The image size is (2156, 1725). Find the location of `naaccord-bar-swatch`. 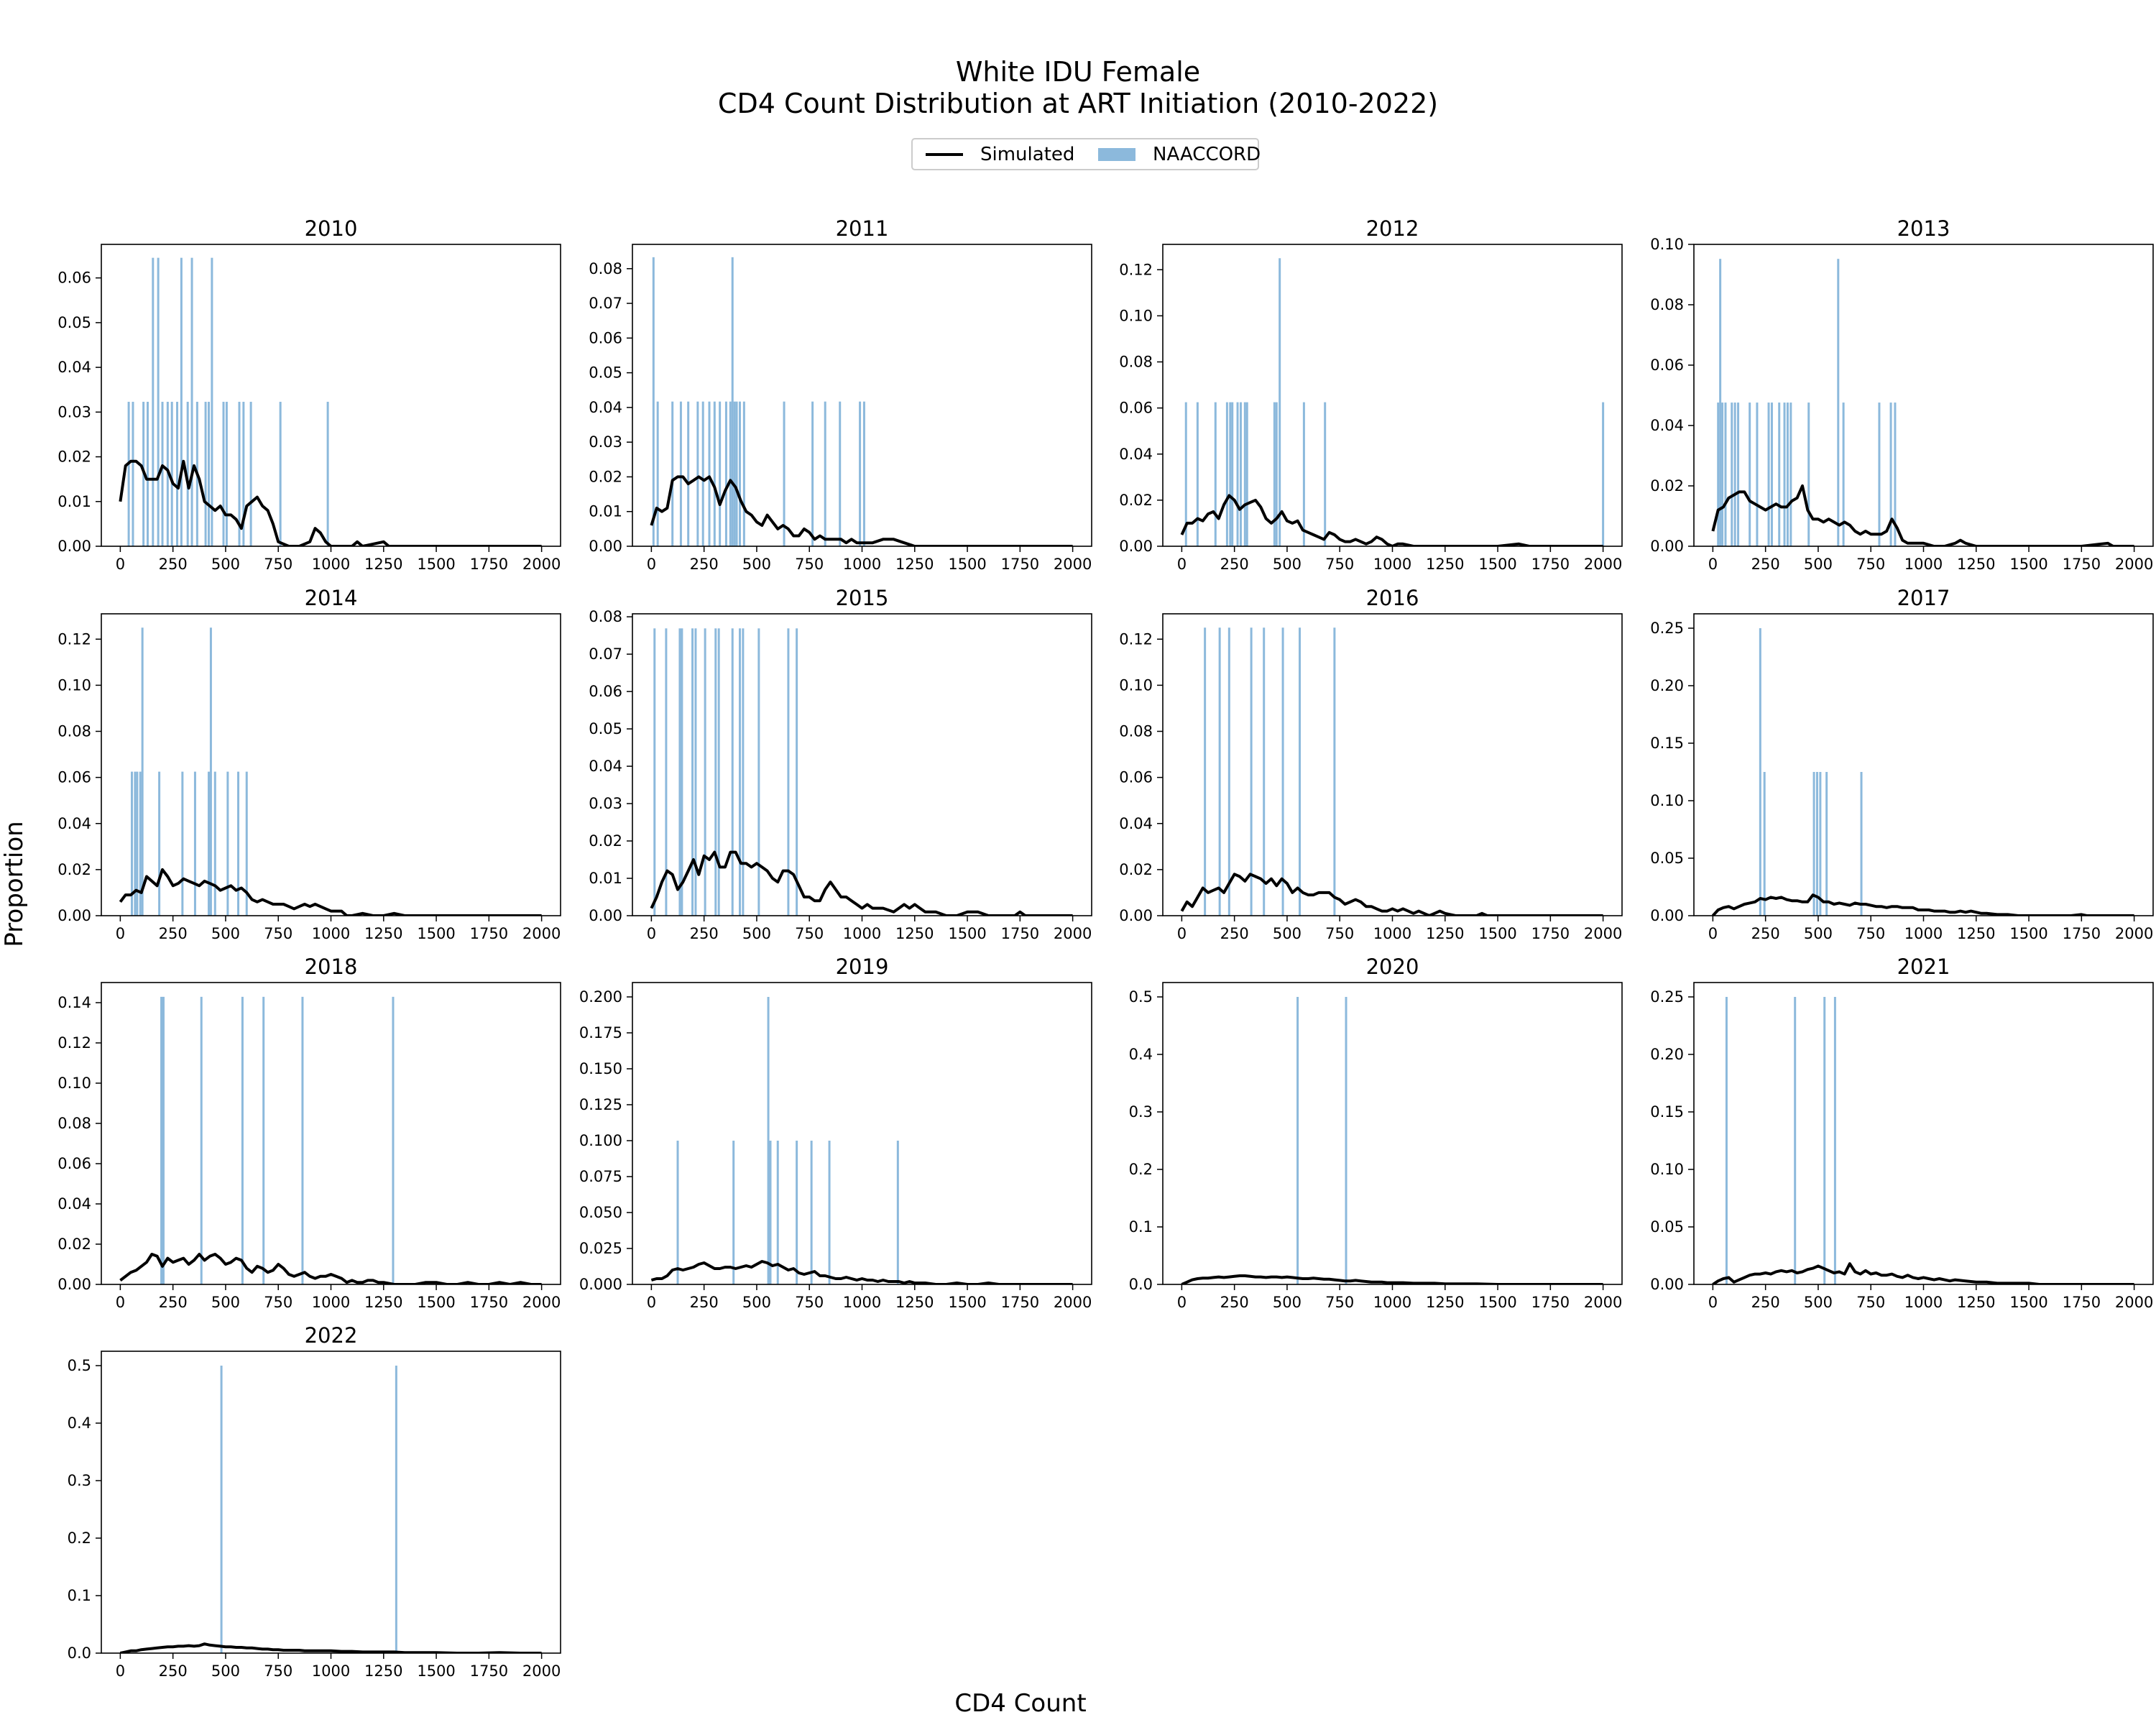

naaccord-bar-swatch is located at coordinates (1116, 154).